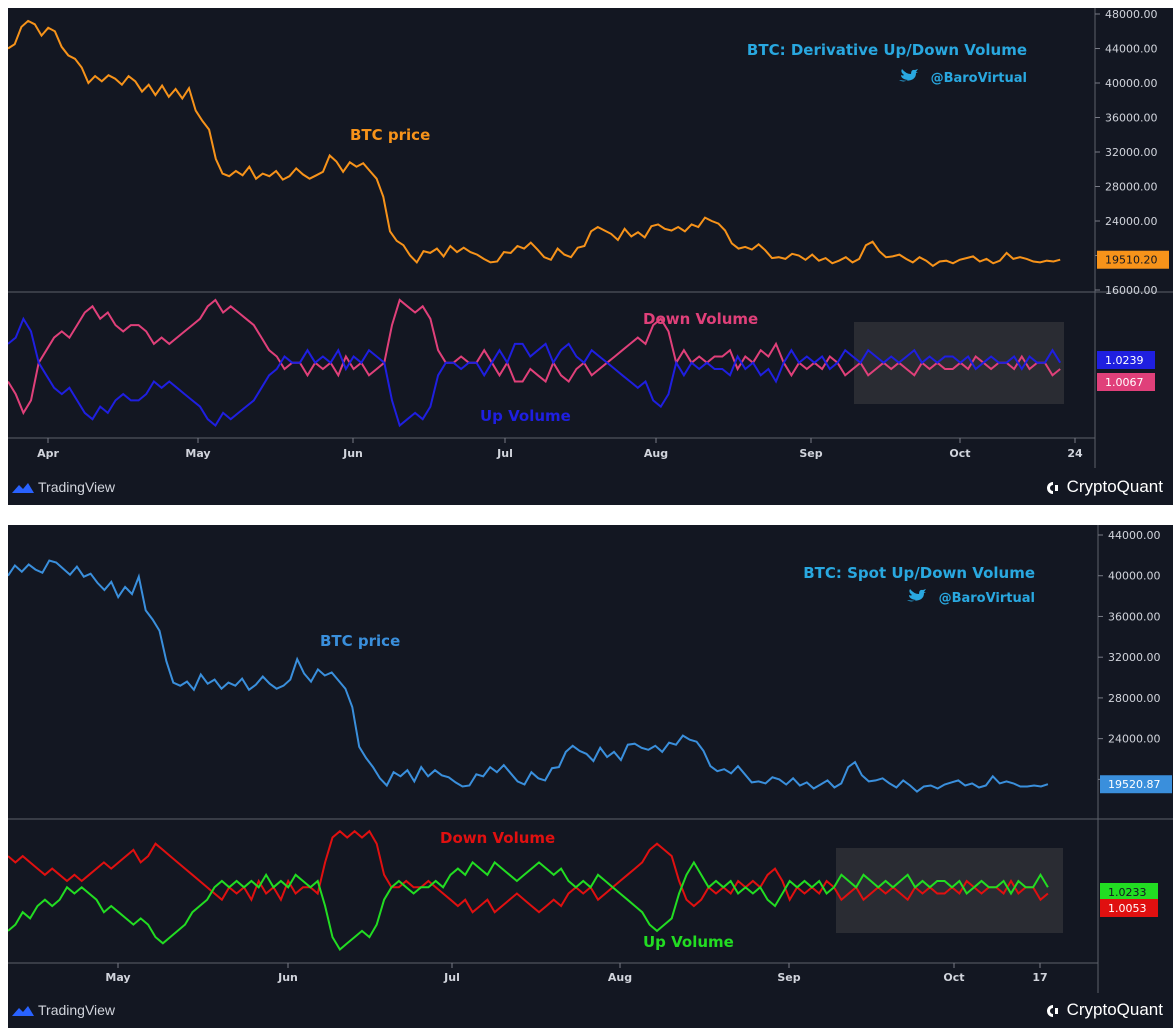  I want to click on up-volume-last-text: 1.0239, so click(1124, 360).